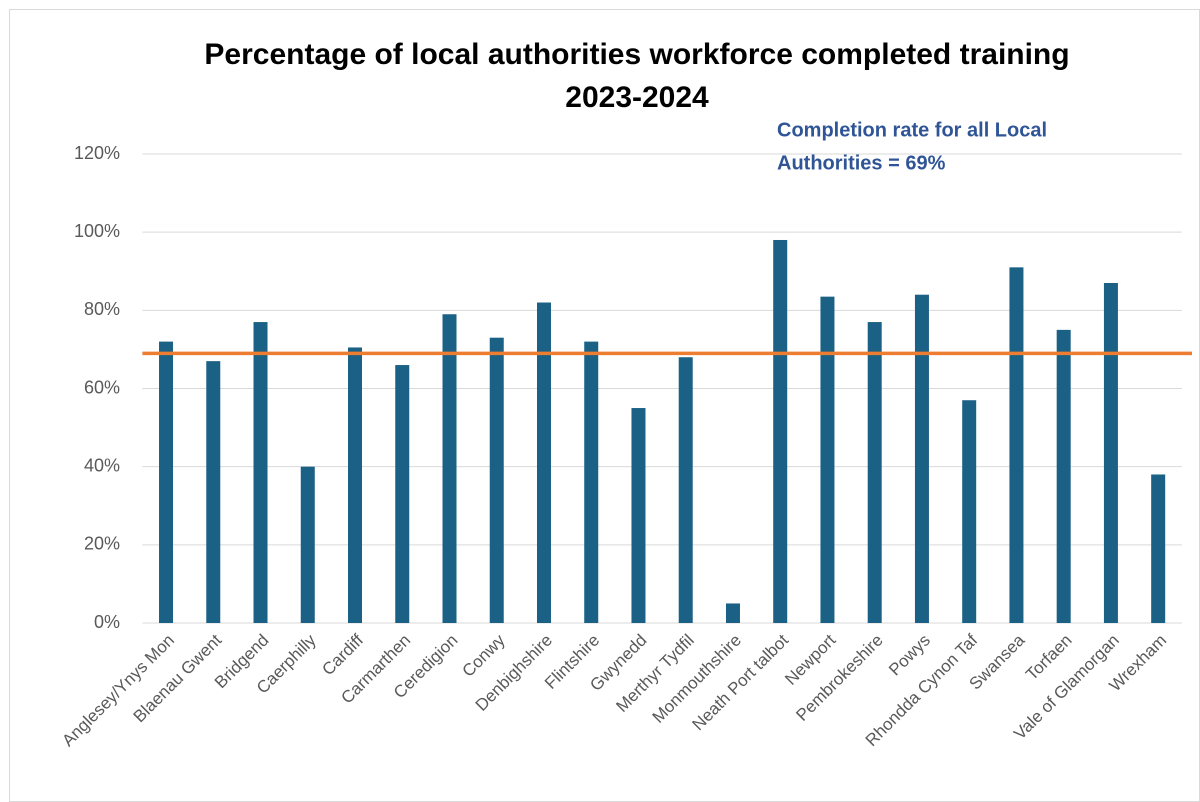  I want to click on y-tick-label: 80%, so click(102, 309).